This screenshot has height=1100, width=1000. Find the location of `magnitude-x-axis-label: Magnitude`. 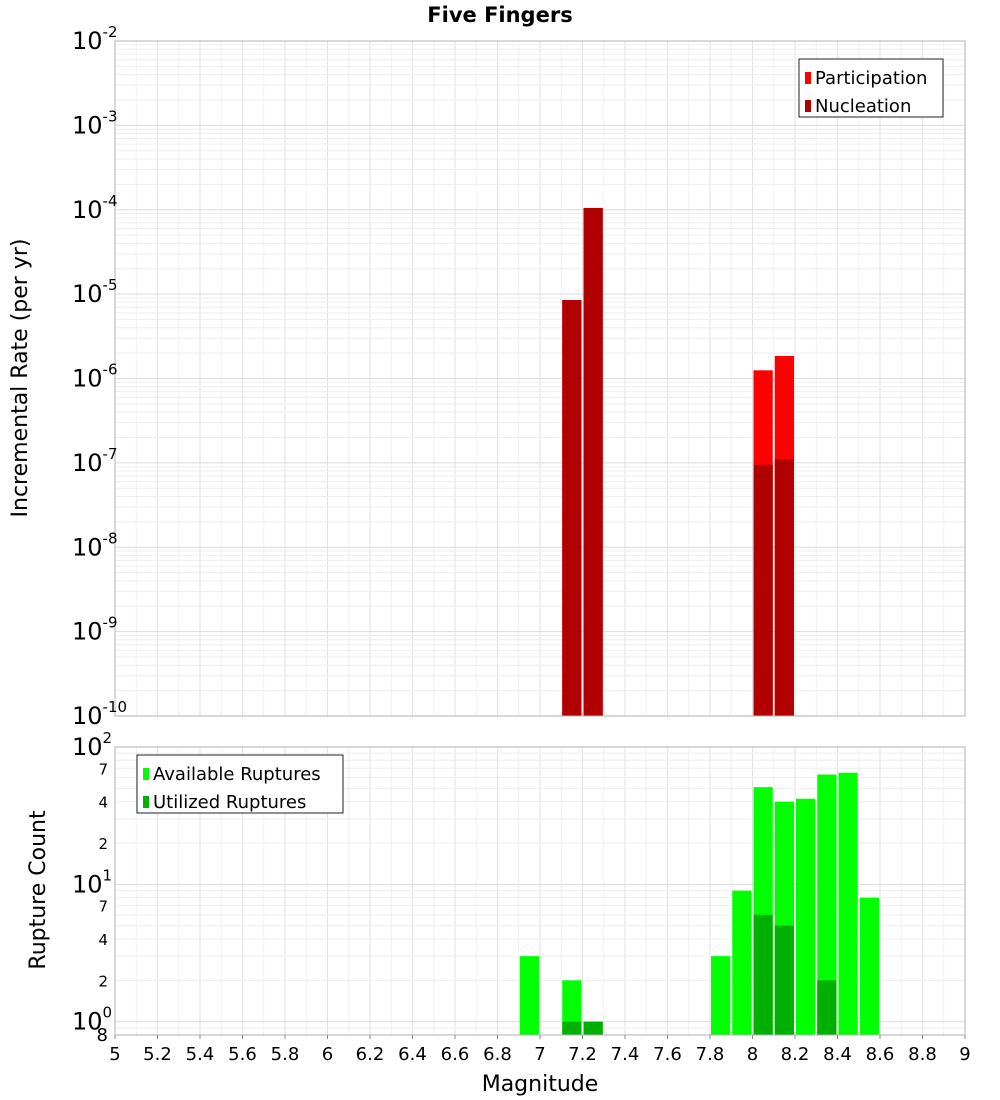

magnitude-x-axis-label: Magnitude is located at coordinates (540, 1084).